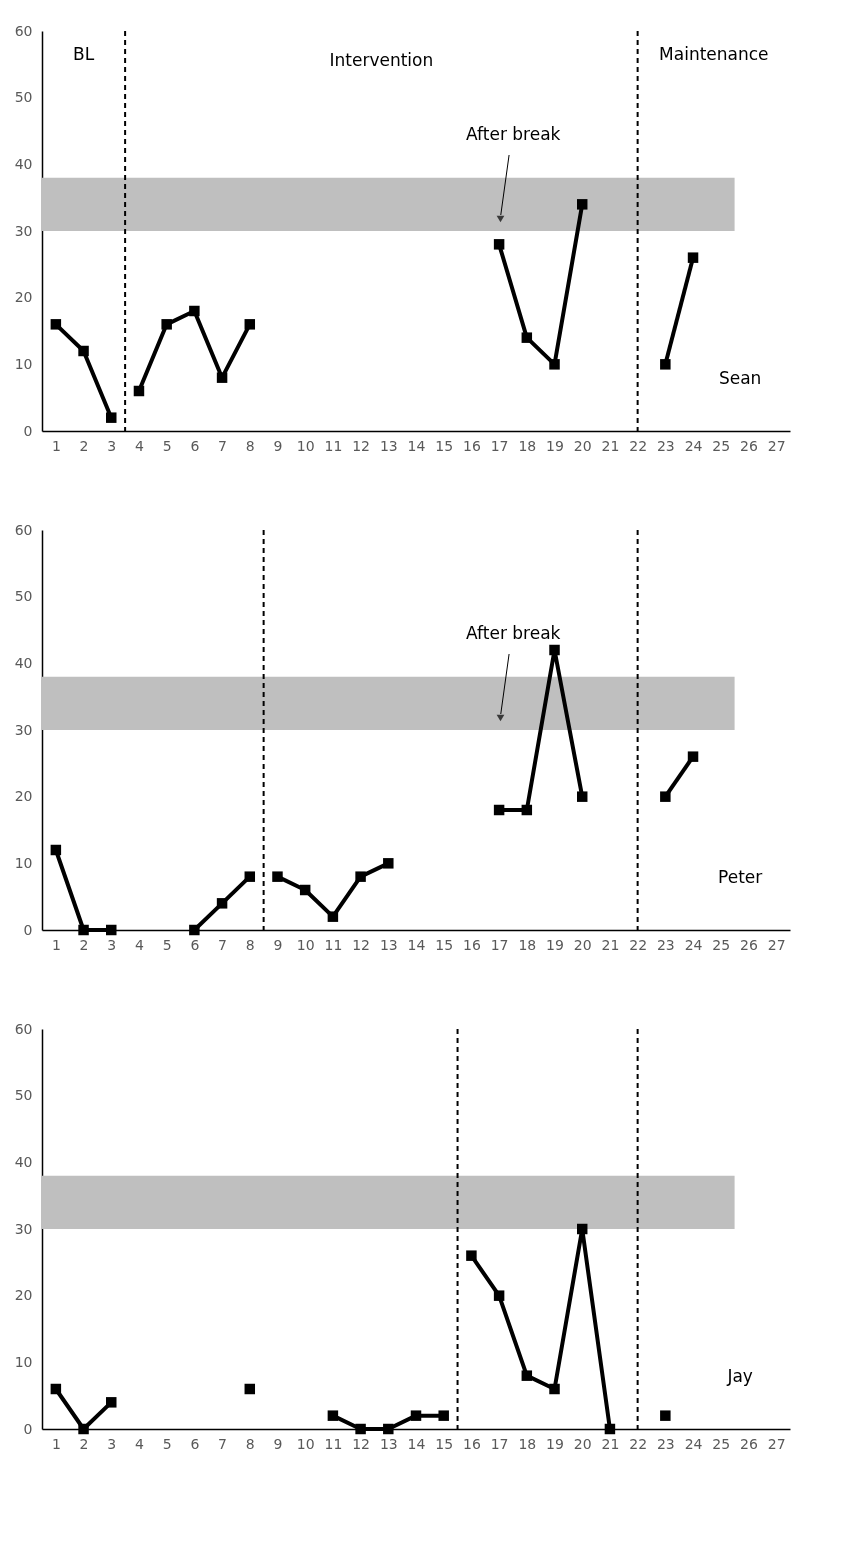  Describe the element at coordinates (381, 60) in the screenshot. I see `annotation: Intervention` at that location.